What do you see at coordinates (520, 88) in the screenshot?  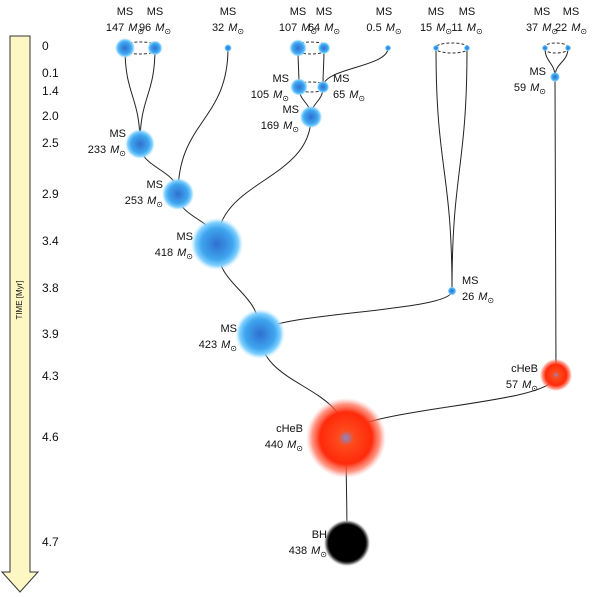 I see `mass-value: 59` at bounding box center [520, 88].